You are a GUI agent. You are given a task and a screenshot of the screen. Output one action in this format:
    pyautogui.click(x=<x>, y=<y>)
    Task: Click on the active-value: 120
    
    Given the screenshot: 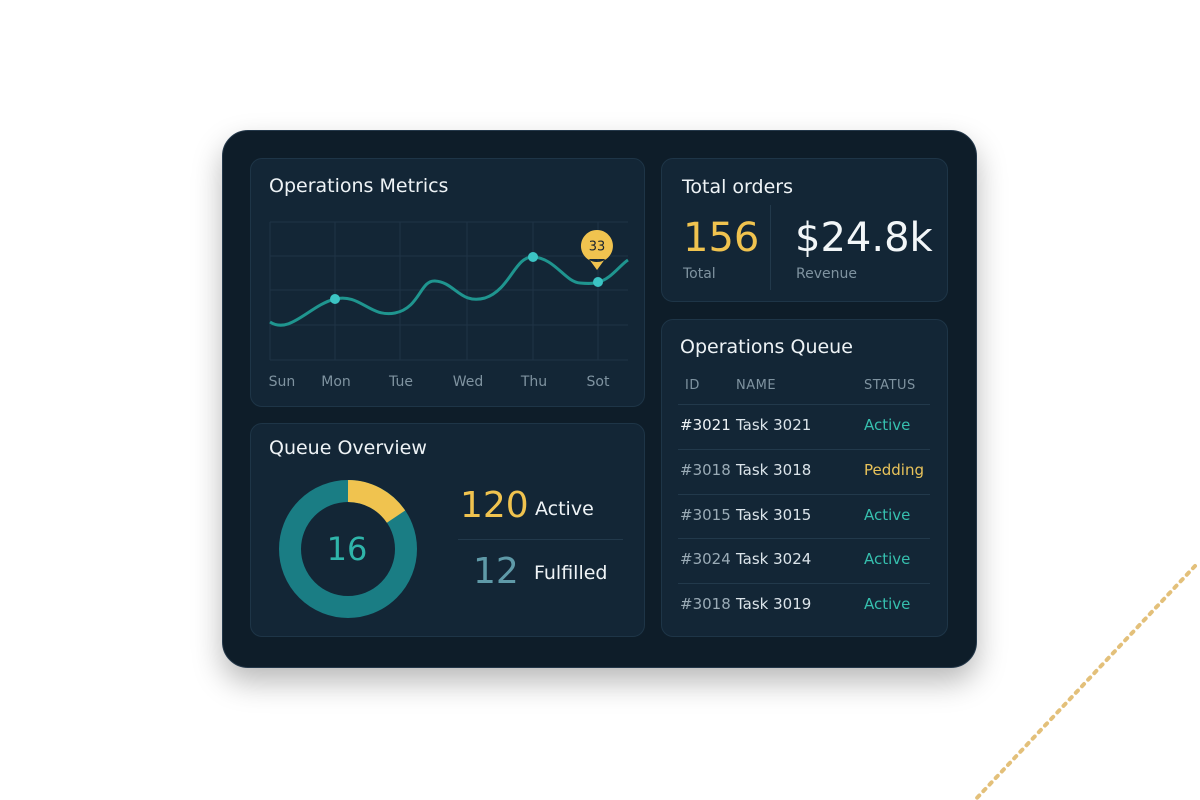 What is the action you would take?
    pyautogui.click(x=494, y=505)
    